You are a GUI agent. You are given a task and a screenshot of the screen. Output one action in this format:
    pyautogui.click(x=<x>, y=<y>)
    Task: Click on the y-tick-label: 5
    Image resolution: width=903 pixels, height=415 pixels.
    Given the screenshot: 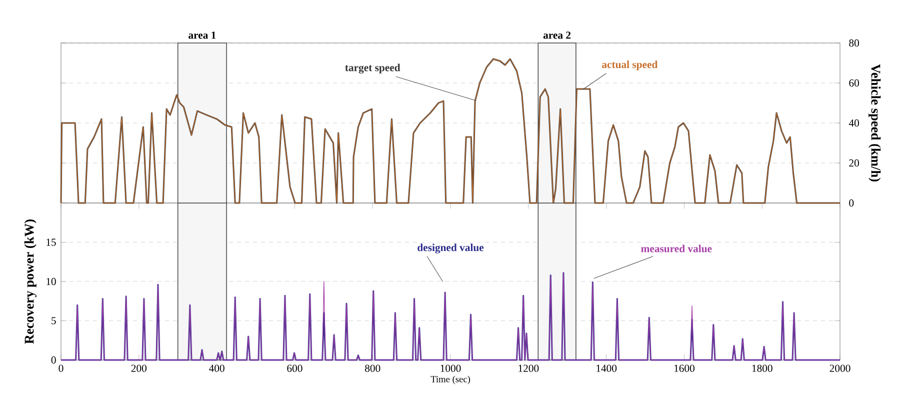 What is the action you would take?
    pyautogui.click(x=54, y=320)
    